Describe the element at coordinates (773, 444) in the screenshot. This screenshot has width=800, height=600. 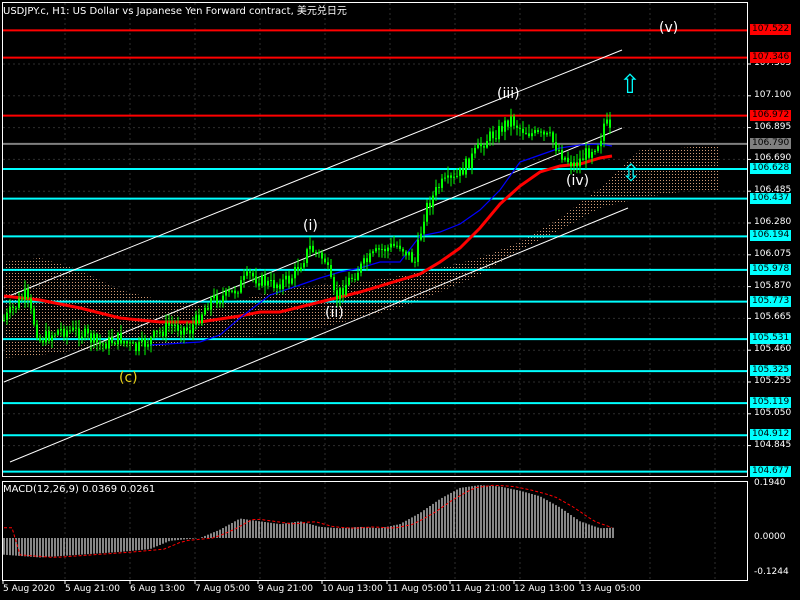
I see `price-axis-label: 104.845` at that location.